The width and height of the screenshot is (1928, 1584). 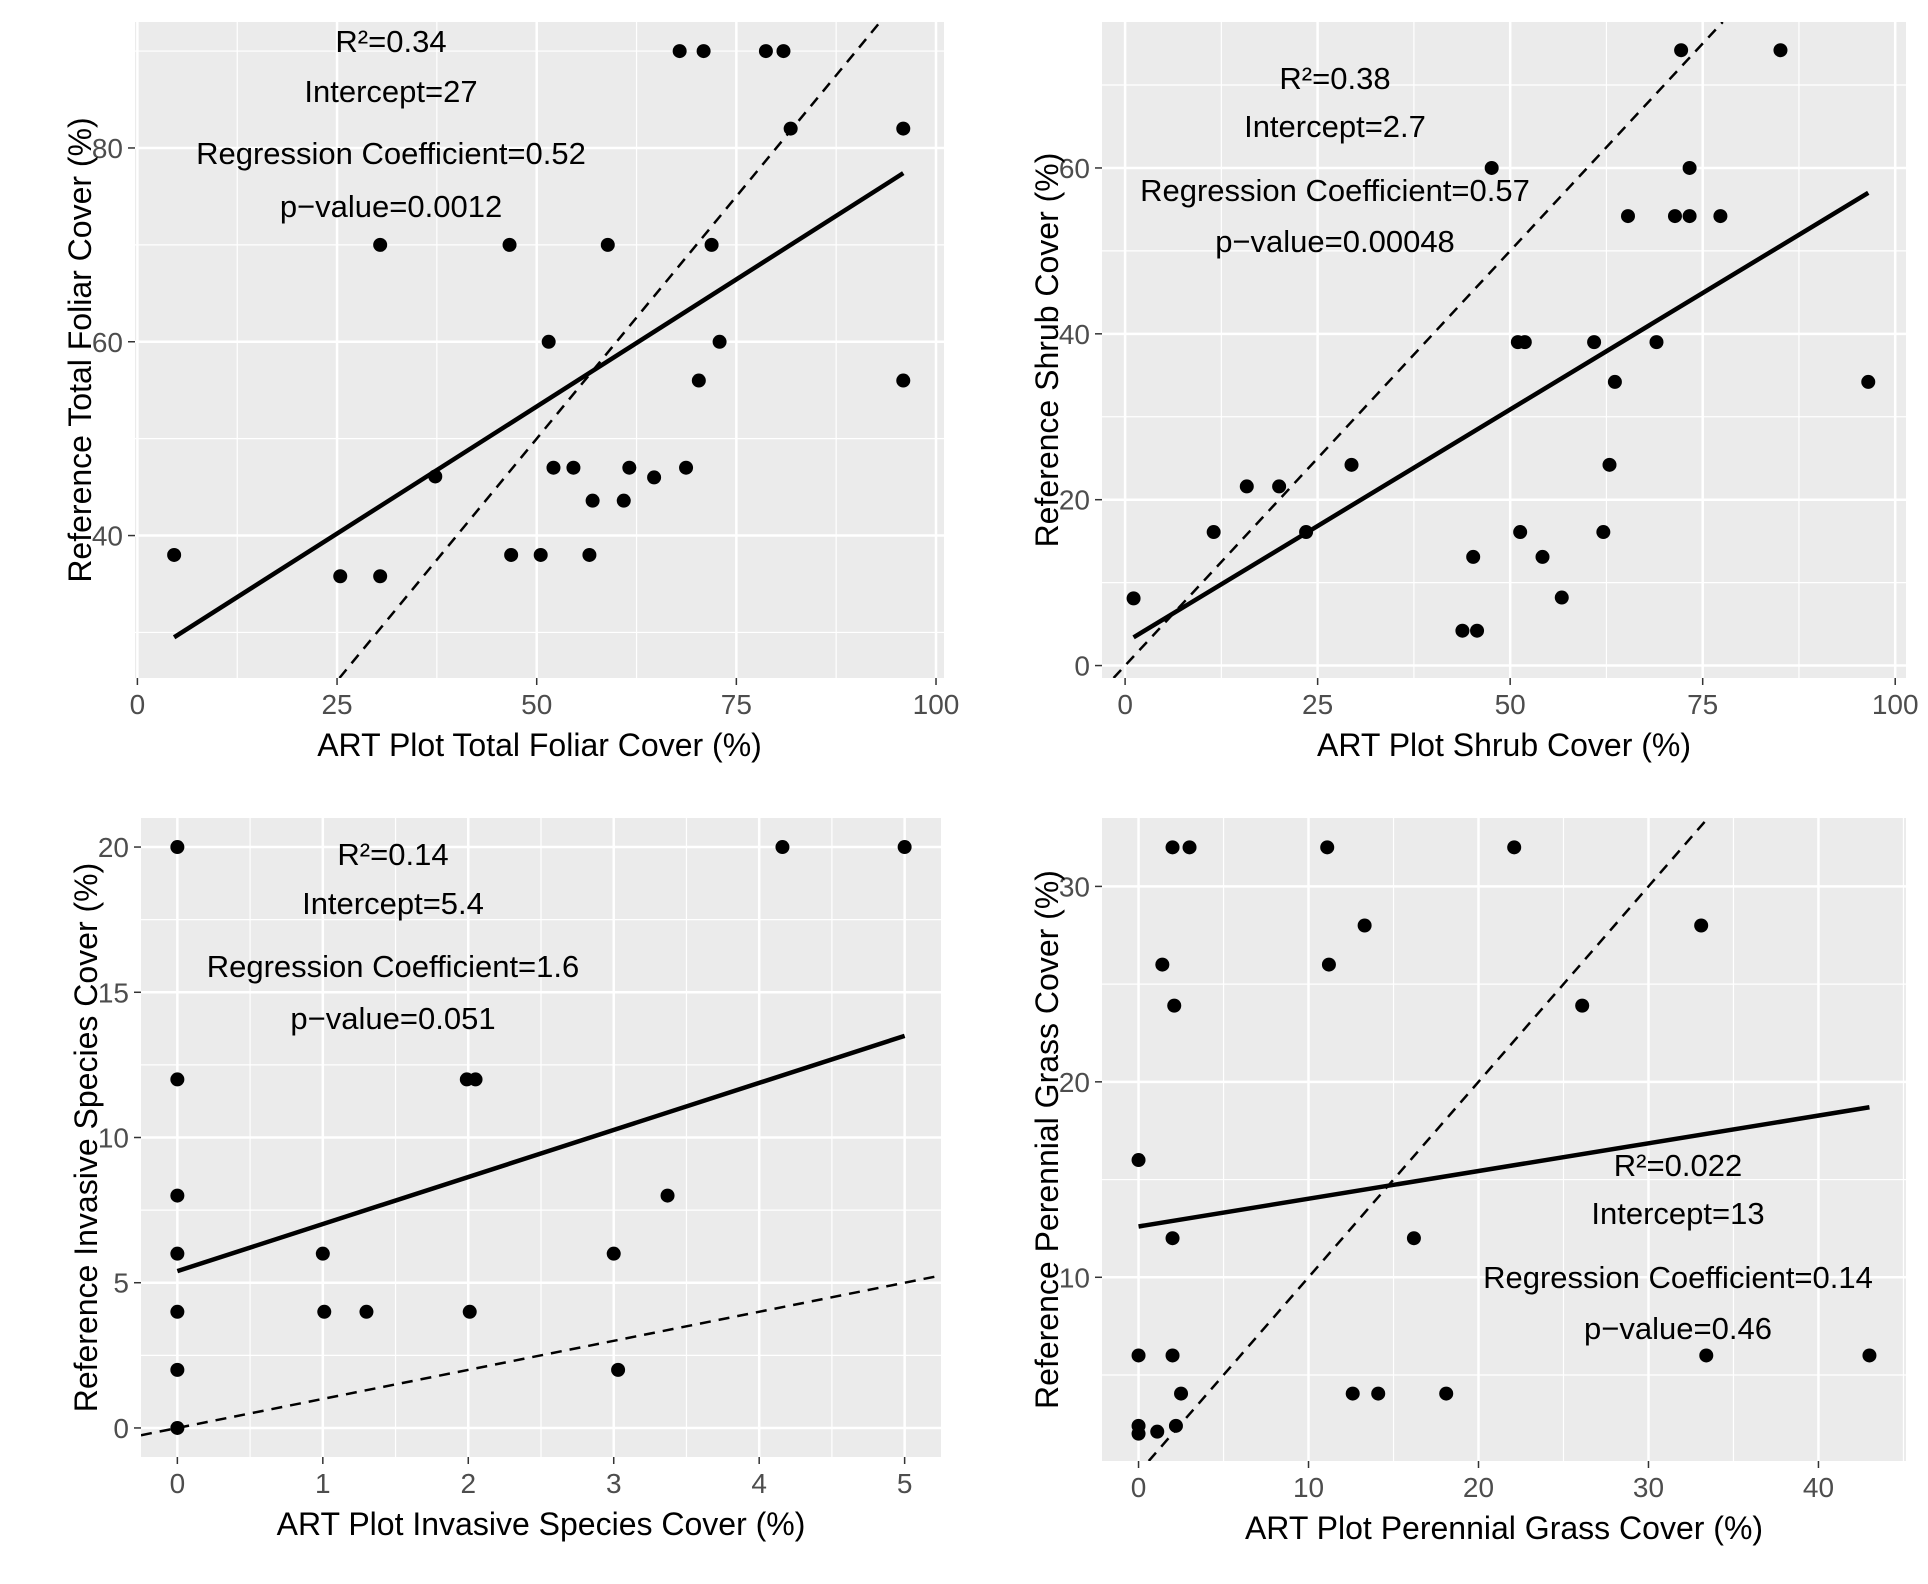 What do you see at coordinates (1818, 1487) in the screenshot?
I see `x-tick-label: 40` at bounding box center [1818, 1487].